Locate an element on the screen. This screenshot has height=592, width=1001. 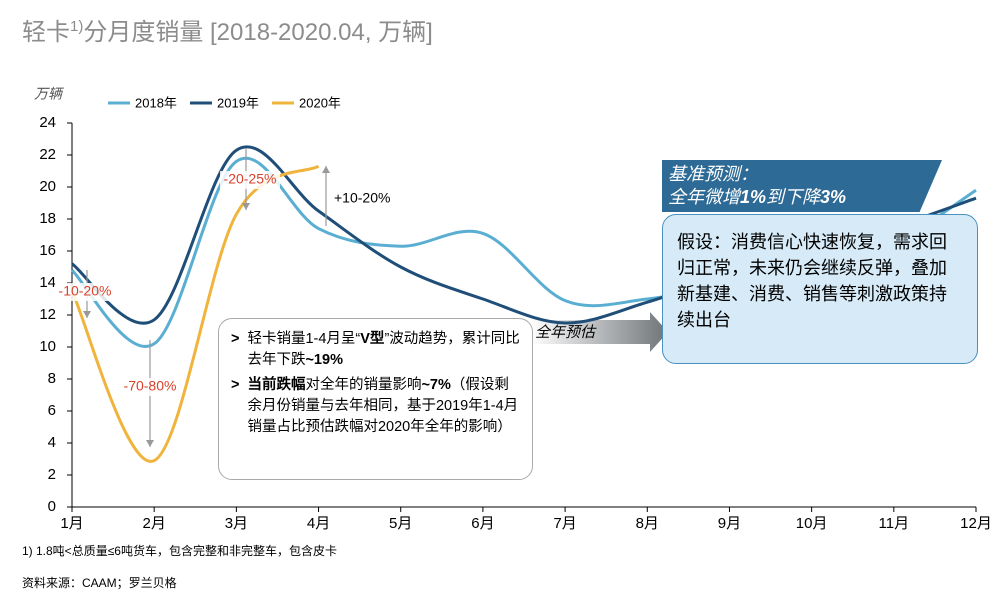
annotation: -20-25% is located at coordinates (250, 179).